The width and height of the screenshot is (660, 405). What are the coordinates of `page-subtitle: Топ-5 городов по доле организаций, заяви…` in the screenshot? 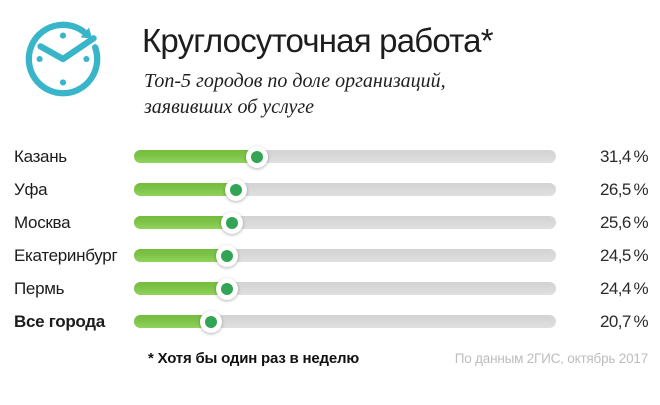 It's located at (295, 94).